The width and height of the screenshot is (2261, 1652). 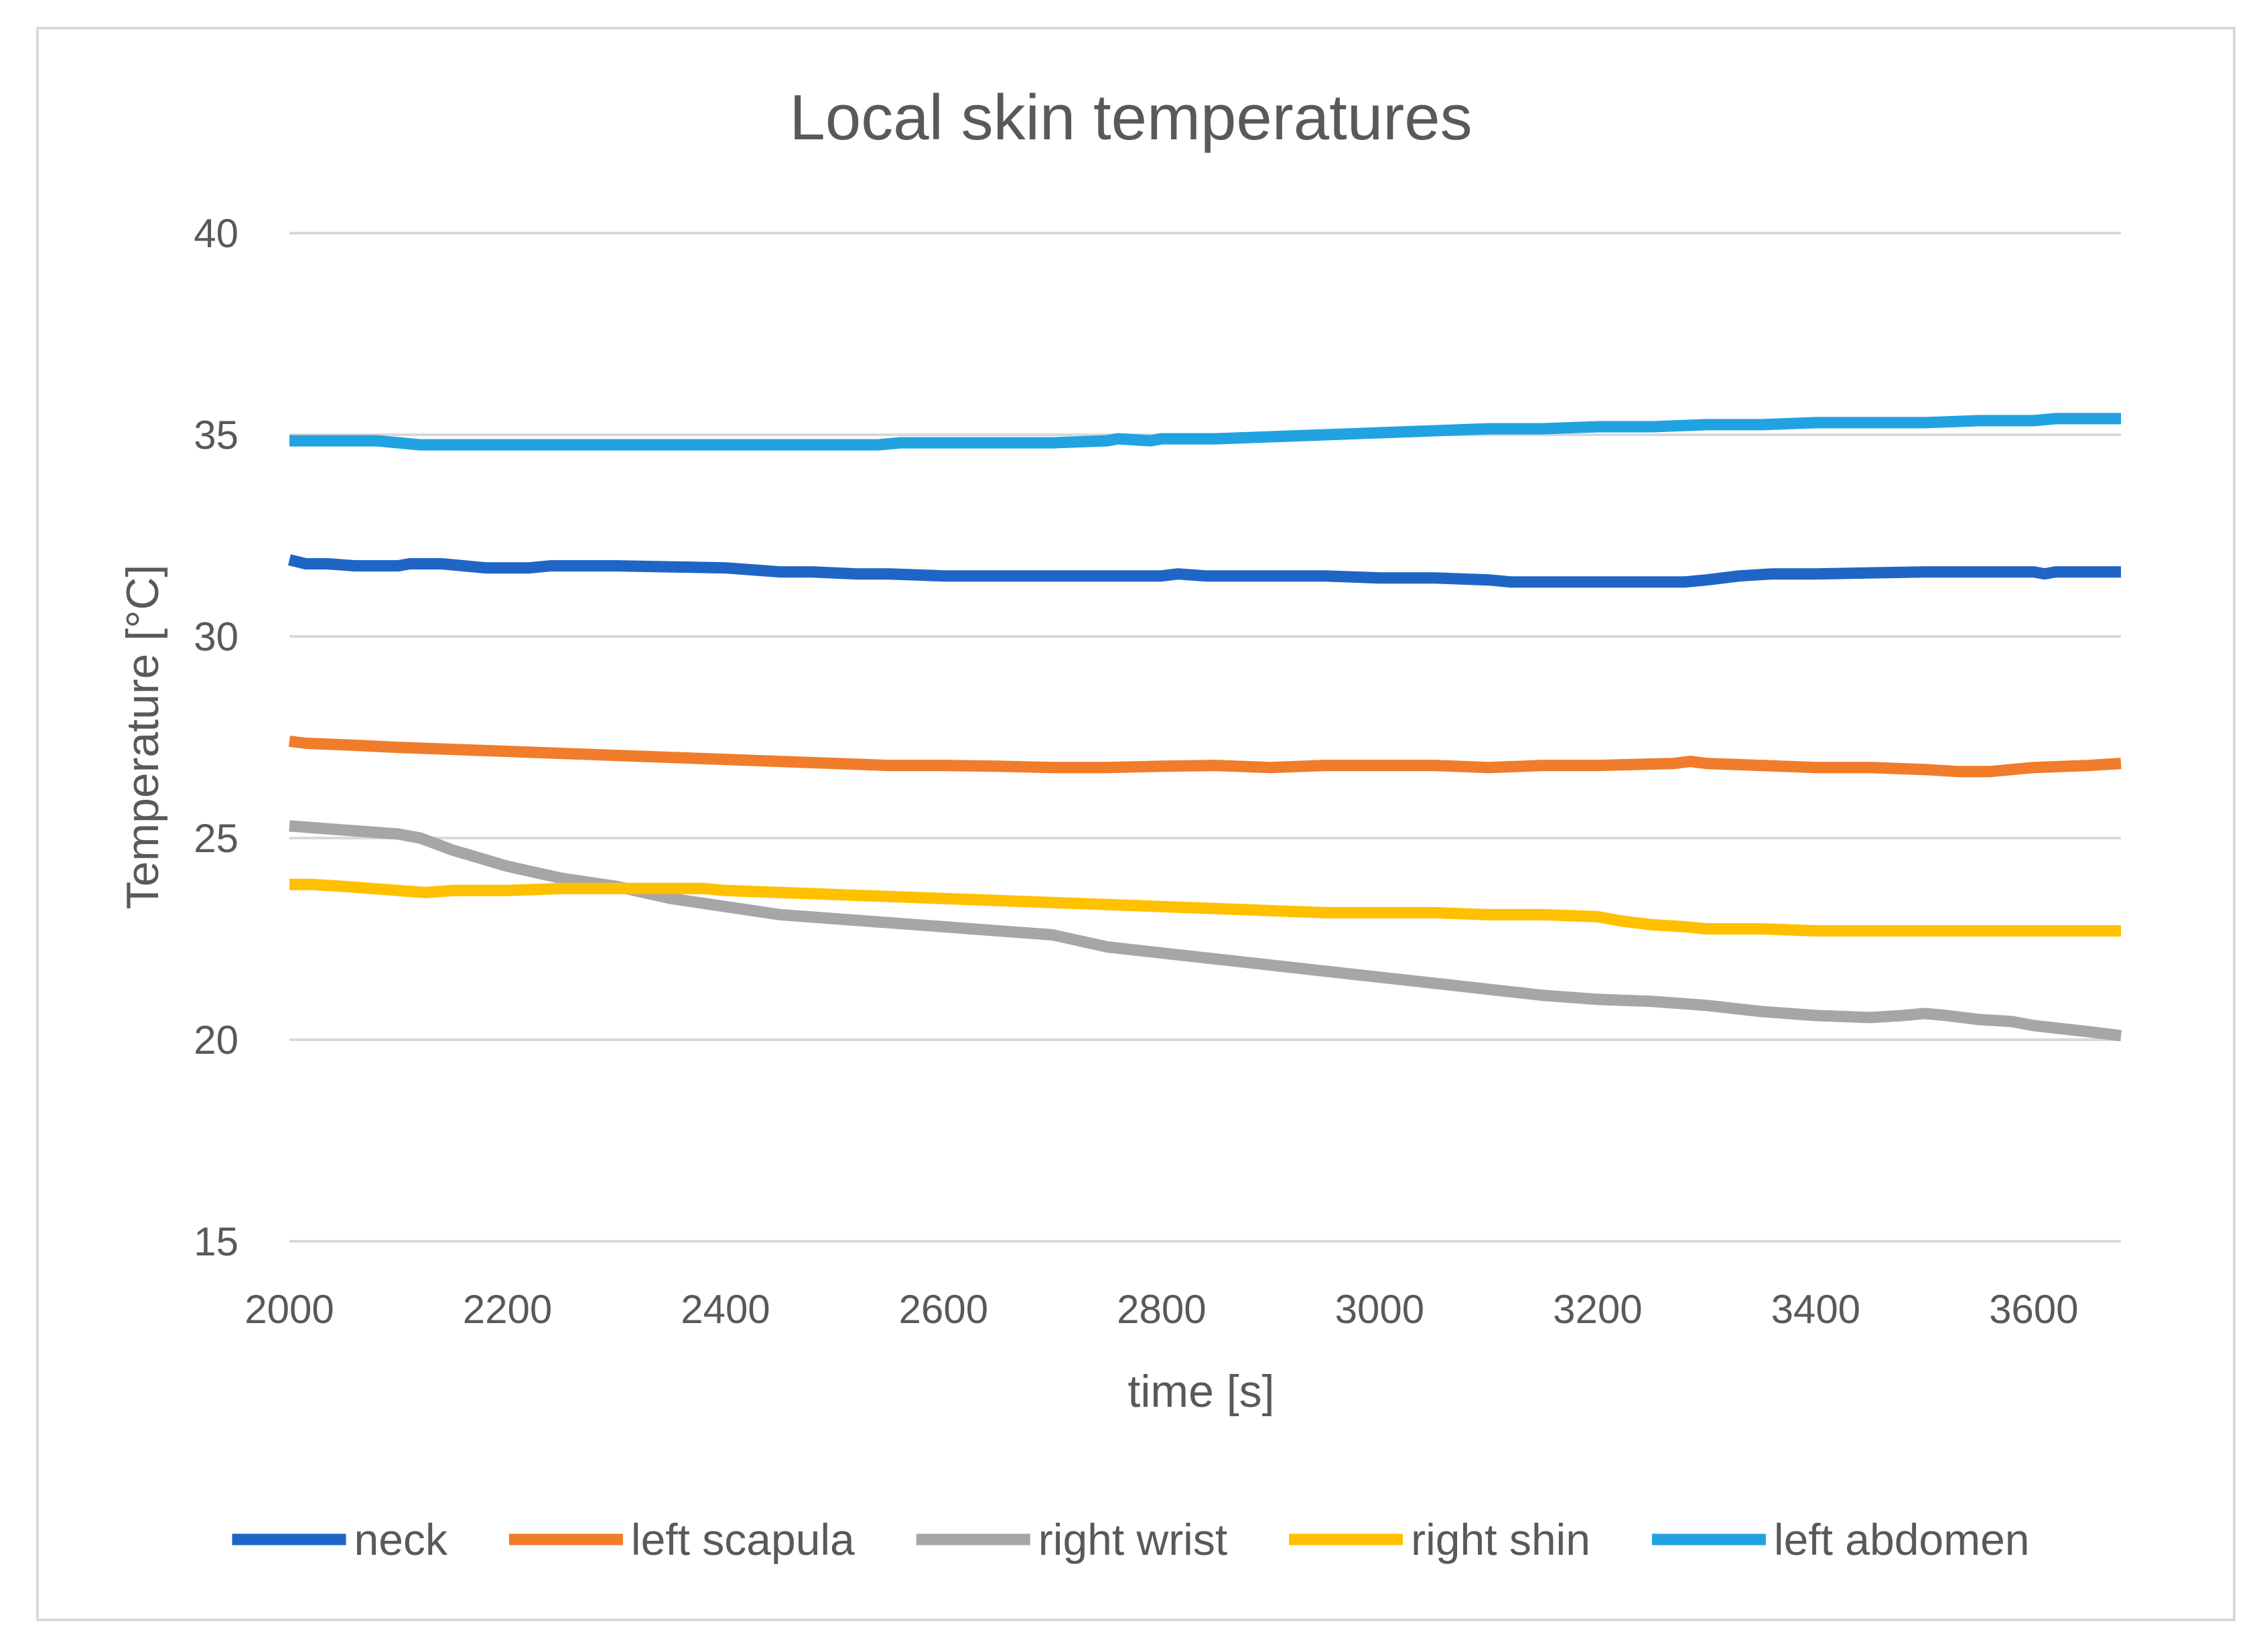 I want to click on series-line-neck, so click(x=1204, y=571).